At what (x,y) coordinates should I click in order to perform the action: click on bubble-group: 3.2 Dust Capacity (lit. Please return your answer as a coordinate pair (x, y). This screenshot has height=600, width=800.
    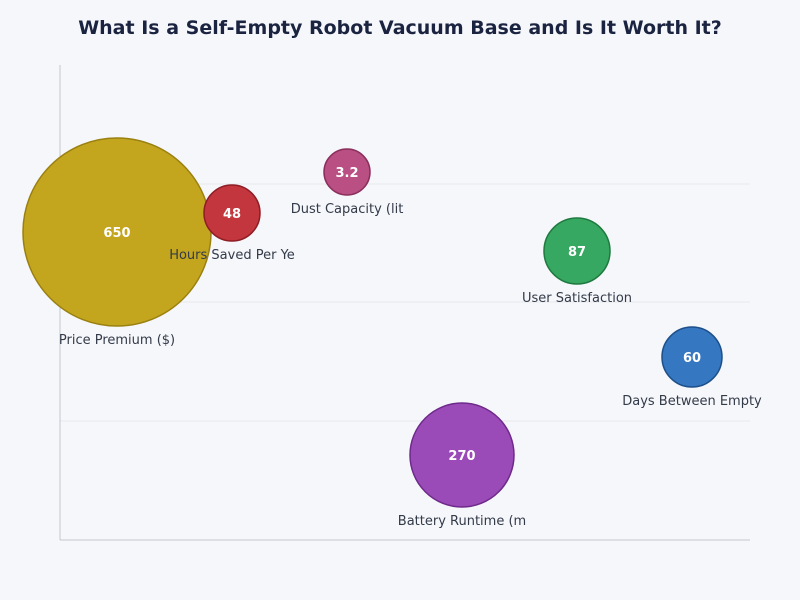
    Looking at the image, I should click on (347, 182).